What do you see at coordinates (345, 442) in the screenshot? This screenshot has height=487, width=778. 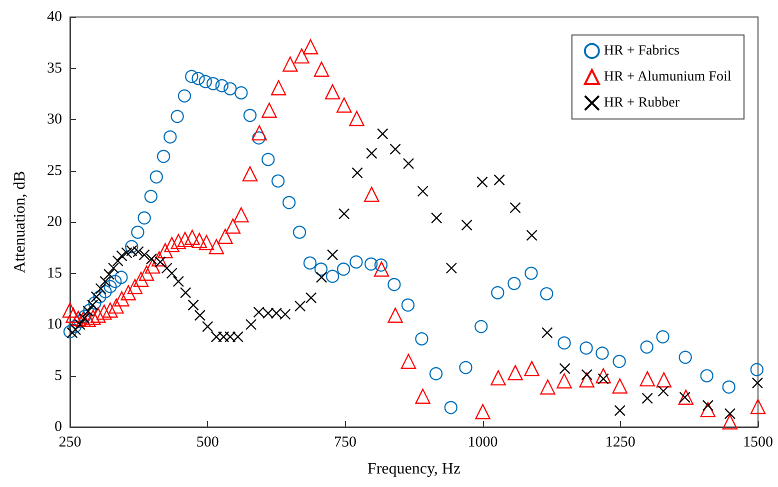 I see `x-tick-label: 750` at bounding box center [345, 442].